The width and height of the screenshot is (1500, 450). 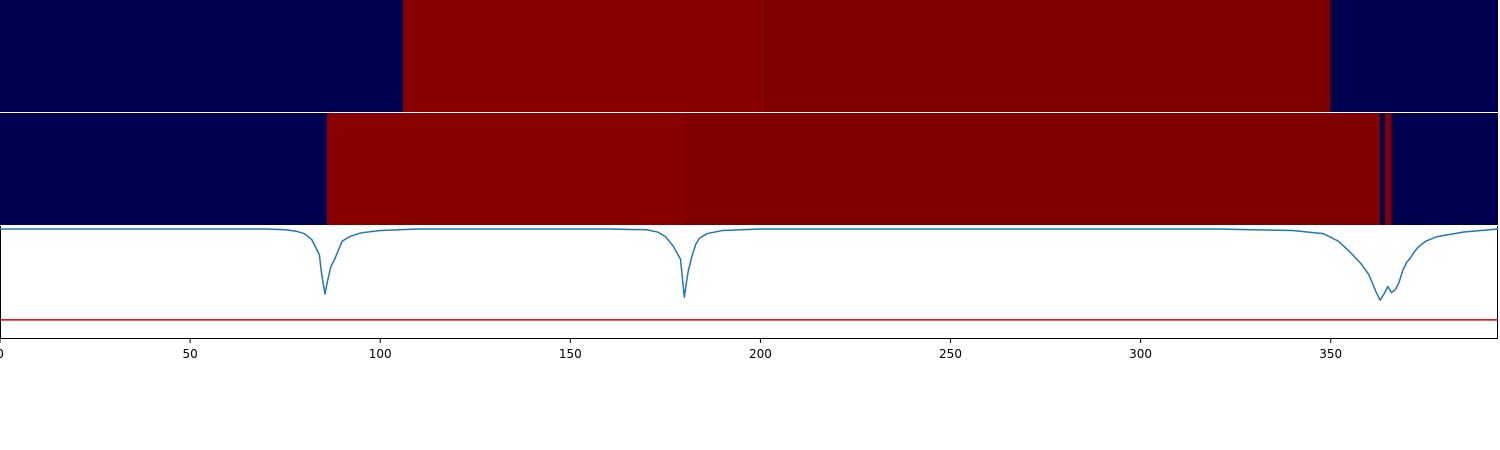 What do you see at coordinates (2, 354) in the screenshot?
I see `x-tick-label-0: 0` at bounding box center [2, 354].